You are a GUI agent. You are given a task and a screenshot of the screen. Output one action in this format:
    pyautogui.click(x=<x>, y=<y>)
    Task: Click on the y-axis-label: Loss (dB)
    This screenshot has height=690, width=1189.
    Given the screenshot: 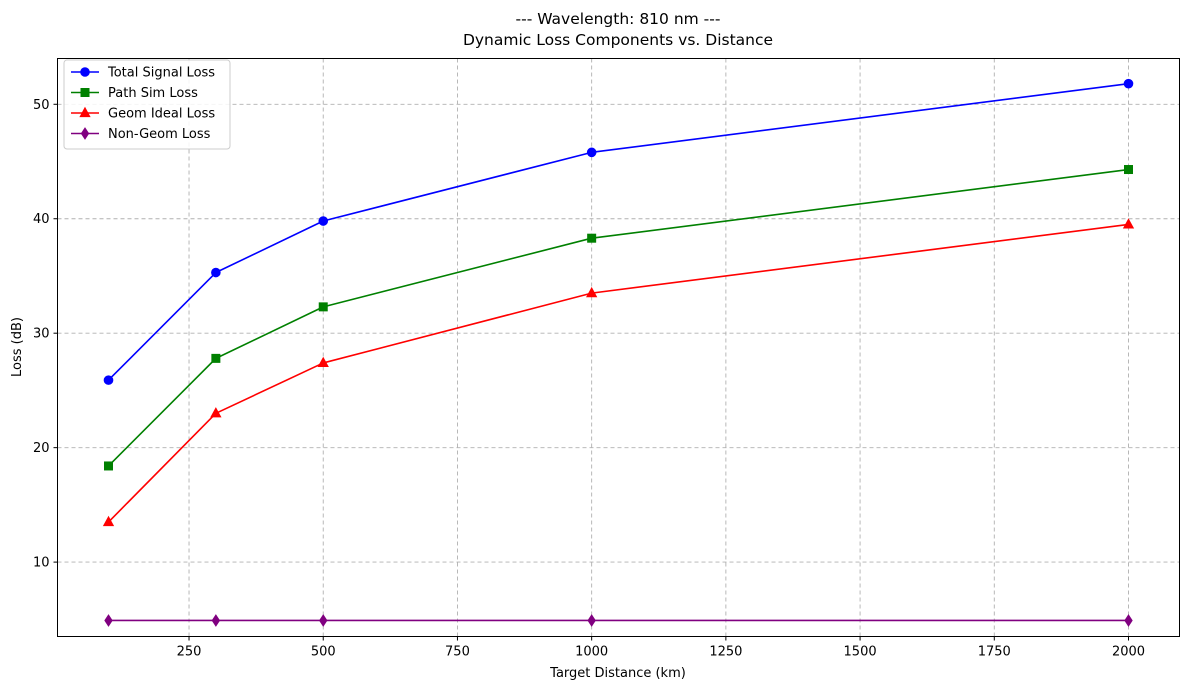 What is the action you would take?
    pyautogui.click(x=17, y=347)
    